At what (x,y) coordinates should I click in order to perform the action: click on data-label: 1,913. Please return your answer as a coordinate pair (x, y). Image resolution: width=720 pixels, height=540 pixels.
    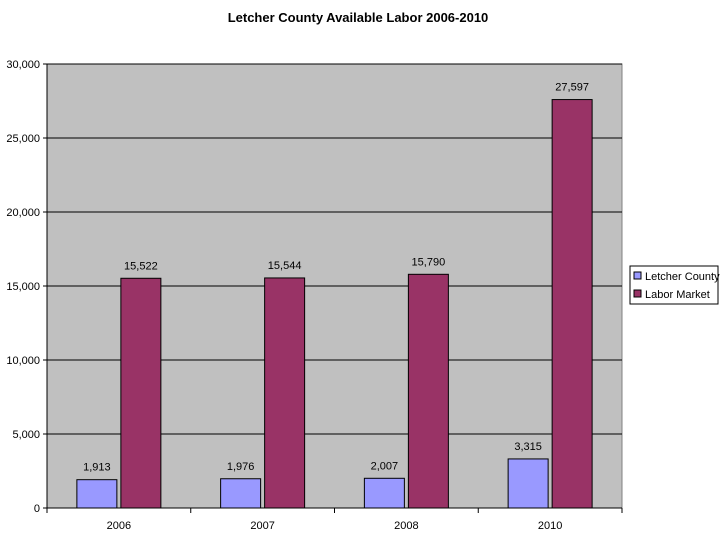
    Looking at the image, I should click on (97, 468).